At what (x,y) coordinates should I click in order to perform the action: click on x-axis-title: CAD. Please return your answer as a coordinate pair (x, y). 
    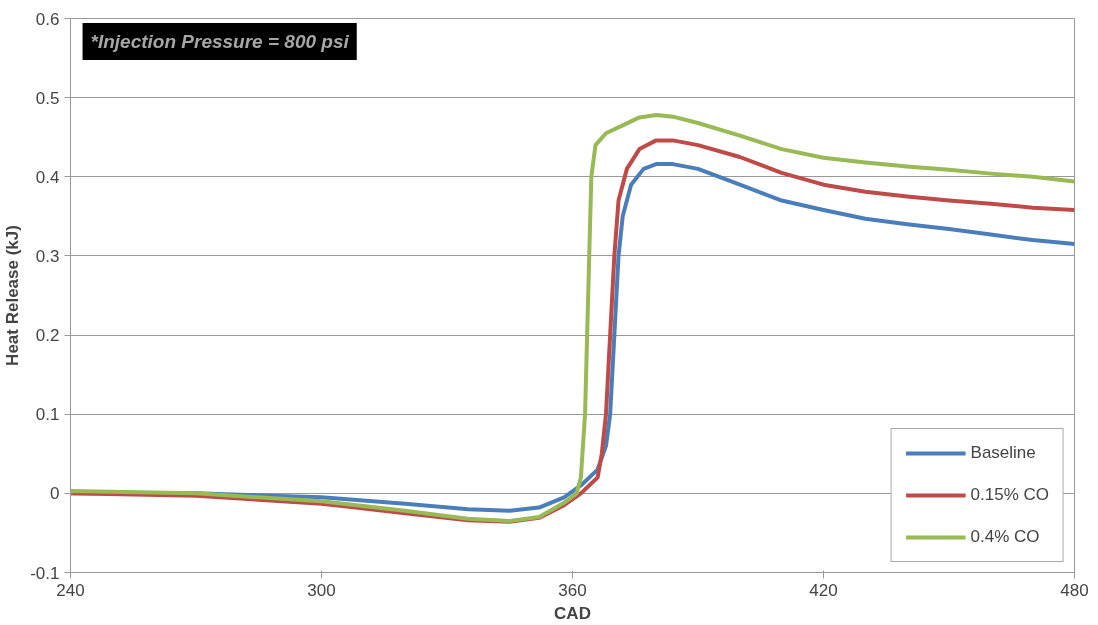
    Looking at the image, I should click on (572, 613).